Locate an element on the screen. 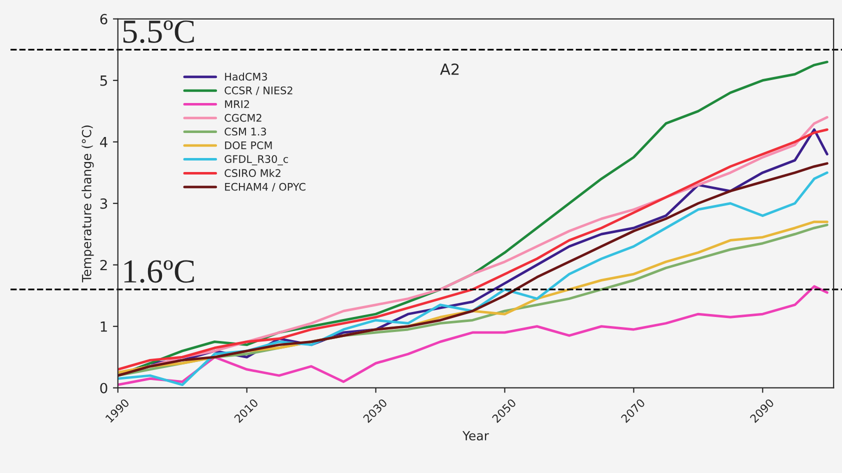 The height and width of the screenshot is (473, 842). legend-label: CSM 1.3 is located at coordinates (245, 132).